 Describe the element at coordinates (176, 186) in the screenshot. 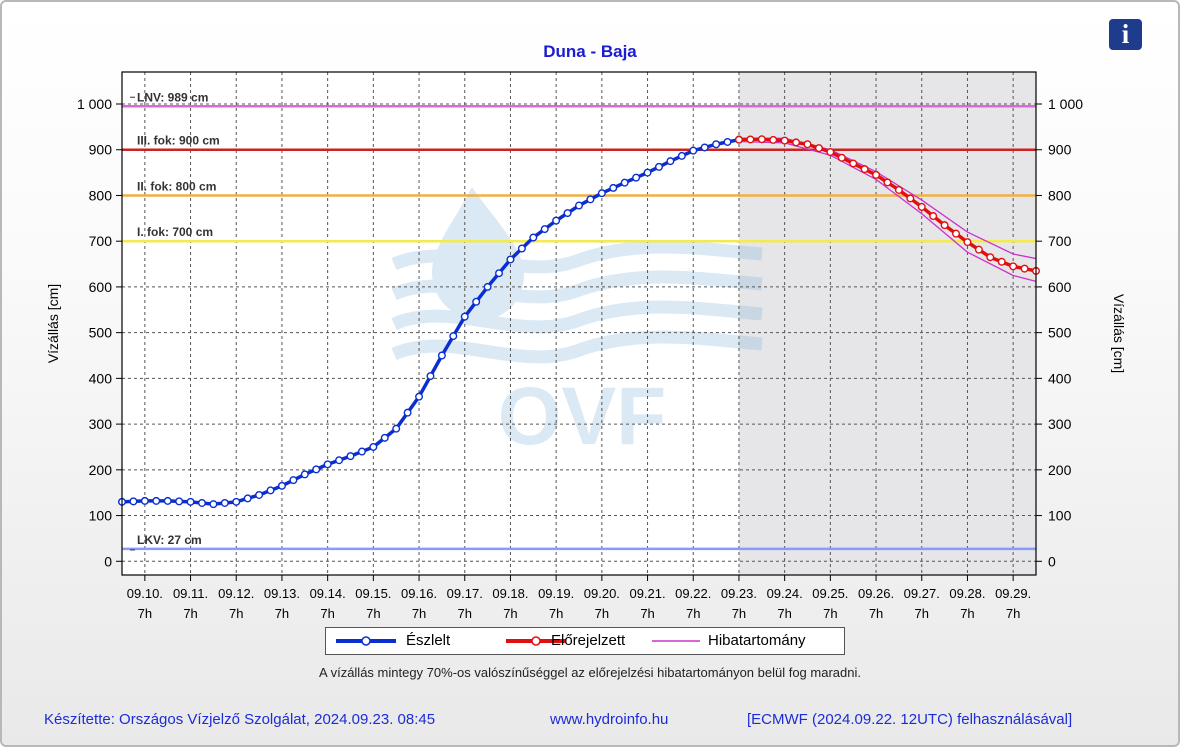

I see `reference-label: II. fok: 800 cm` at that location.